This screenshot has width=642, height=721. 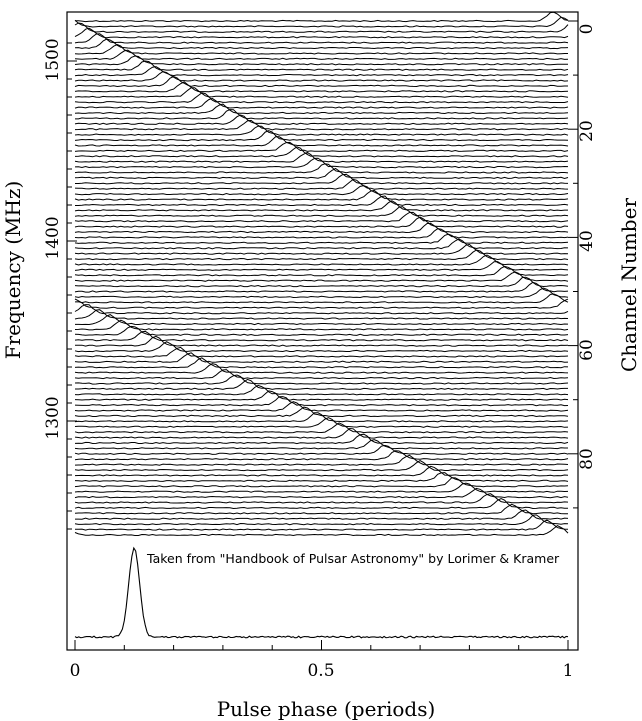 I want to click on y-tick-label-left: 1500, so click(x=53, y=59).